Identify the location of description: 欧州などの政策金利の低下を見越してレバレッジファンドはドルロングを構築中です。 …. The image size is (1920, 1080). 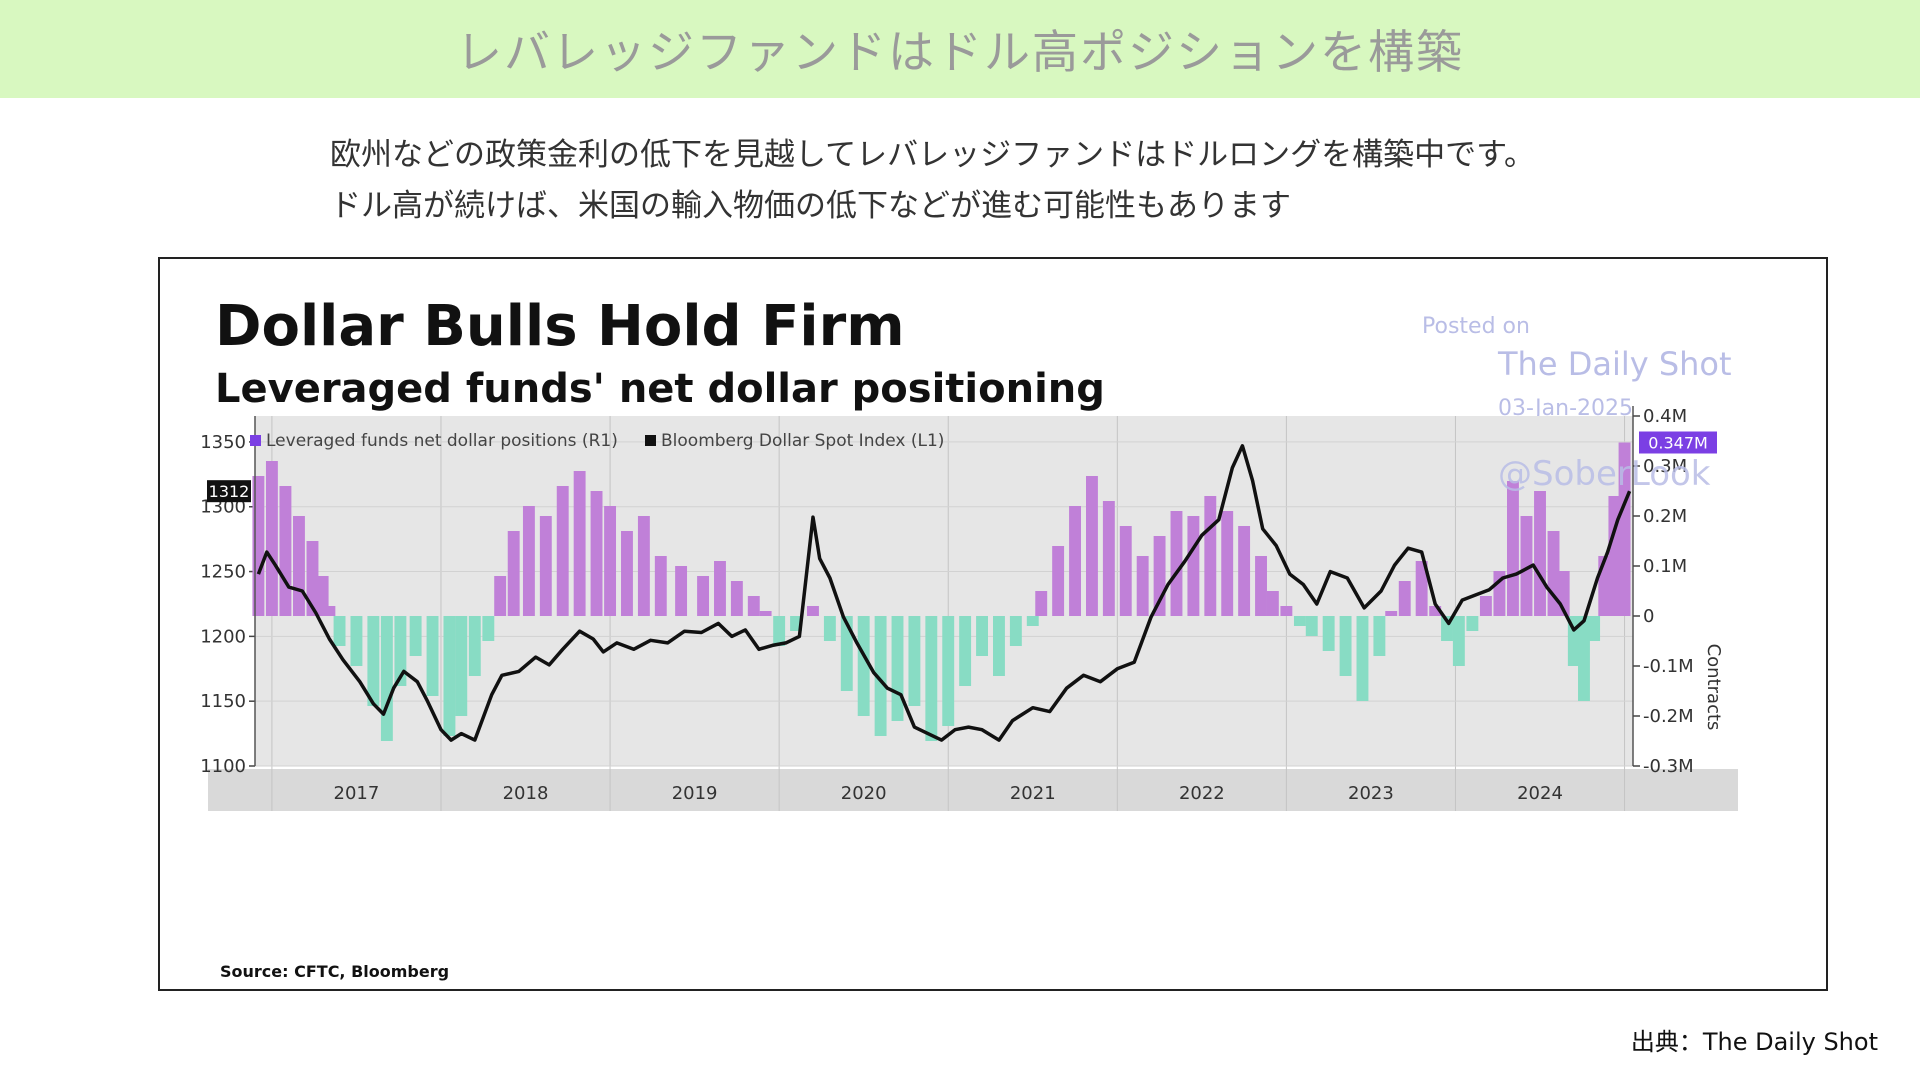
(1055, 181).